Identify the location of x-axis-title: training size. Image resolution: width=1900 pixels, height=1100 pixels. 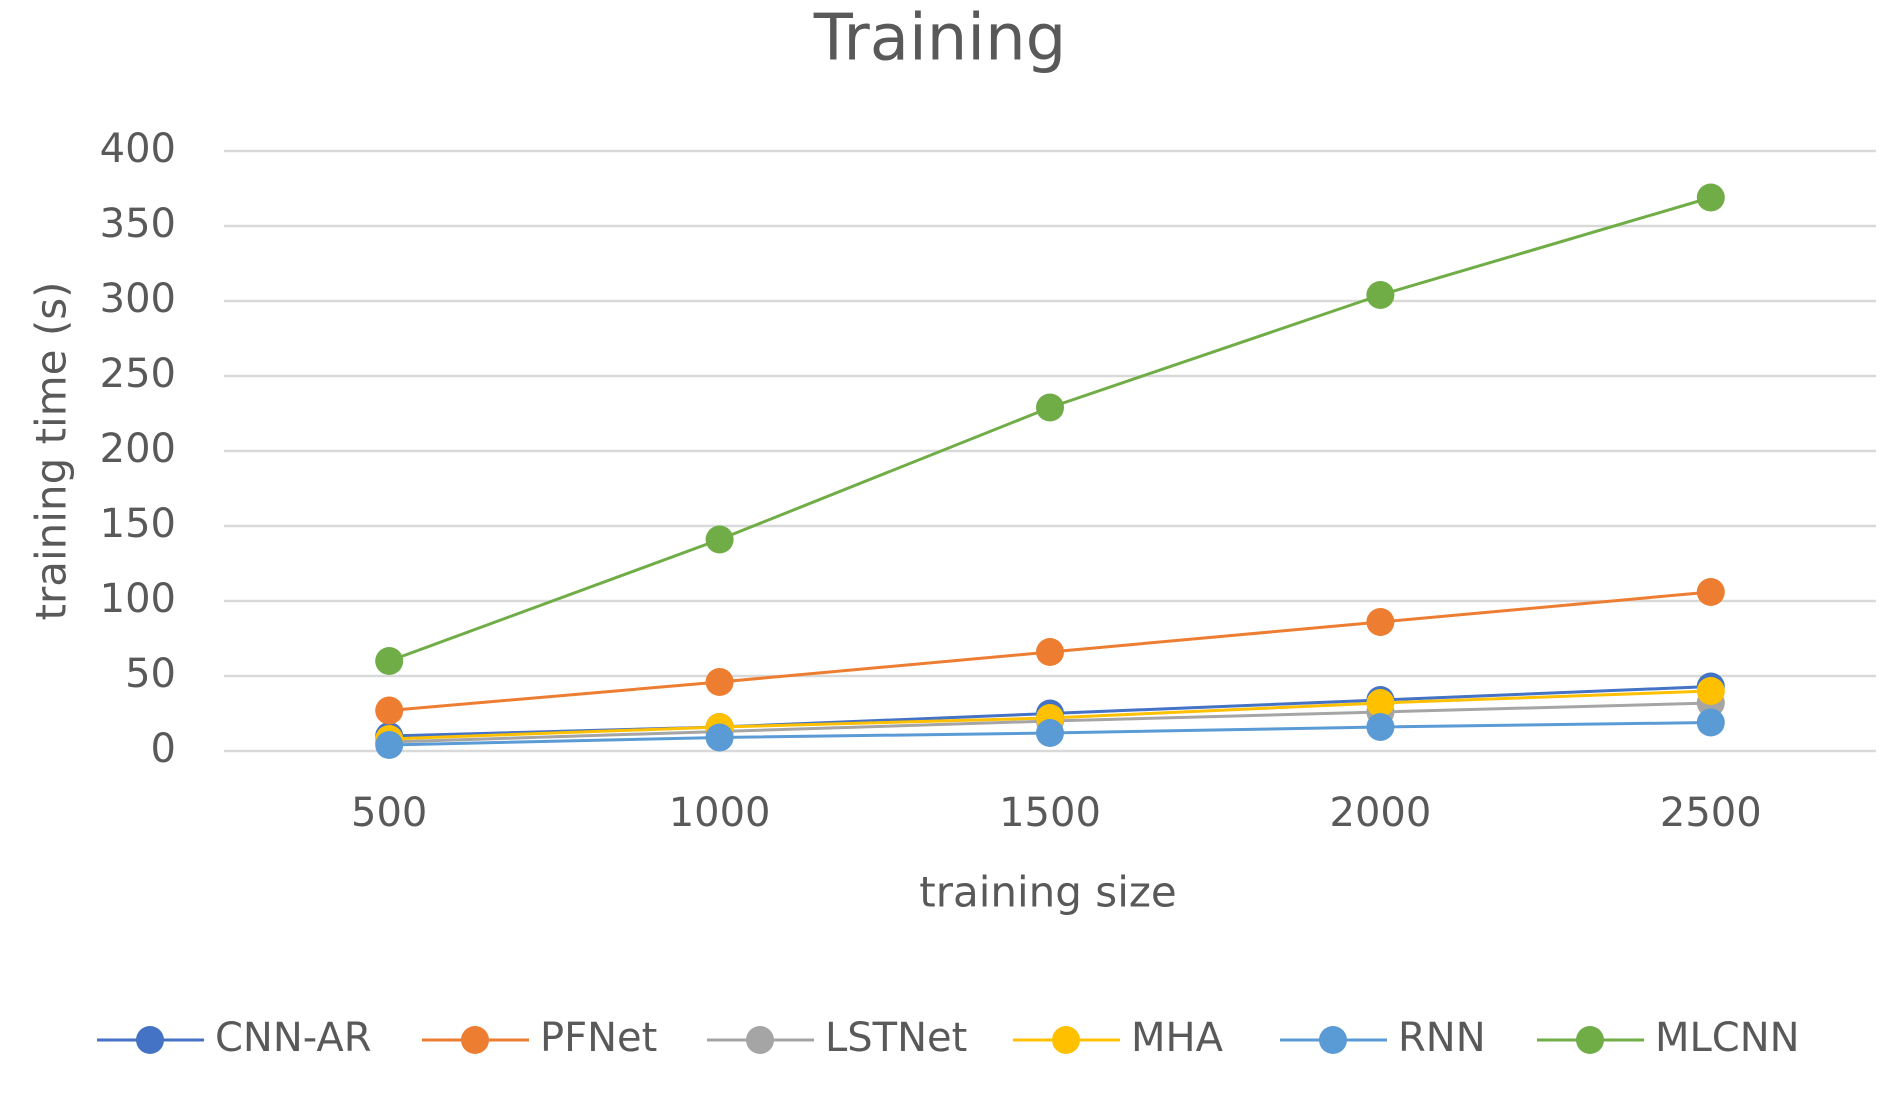
(1048, 892).